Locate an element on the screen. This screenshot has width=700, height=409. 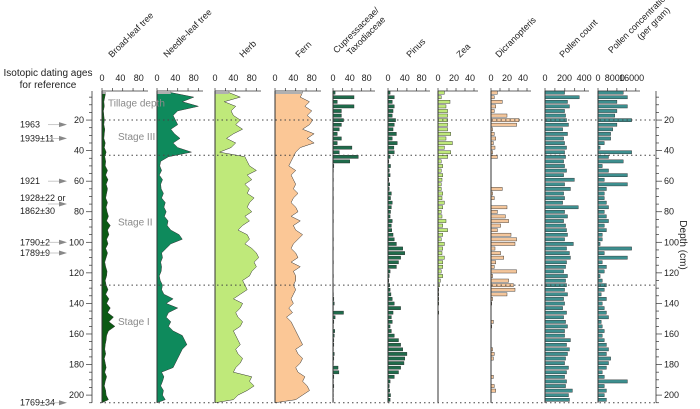
tick-label: 16000 is located at coordinates (631, 78).